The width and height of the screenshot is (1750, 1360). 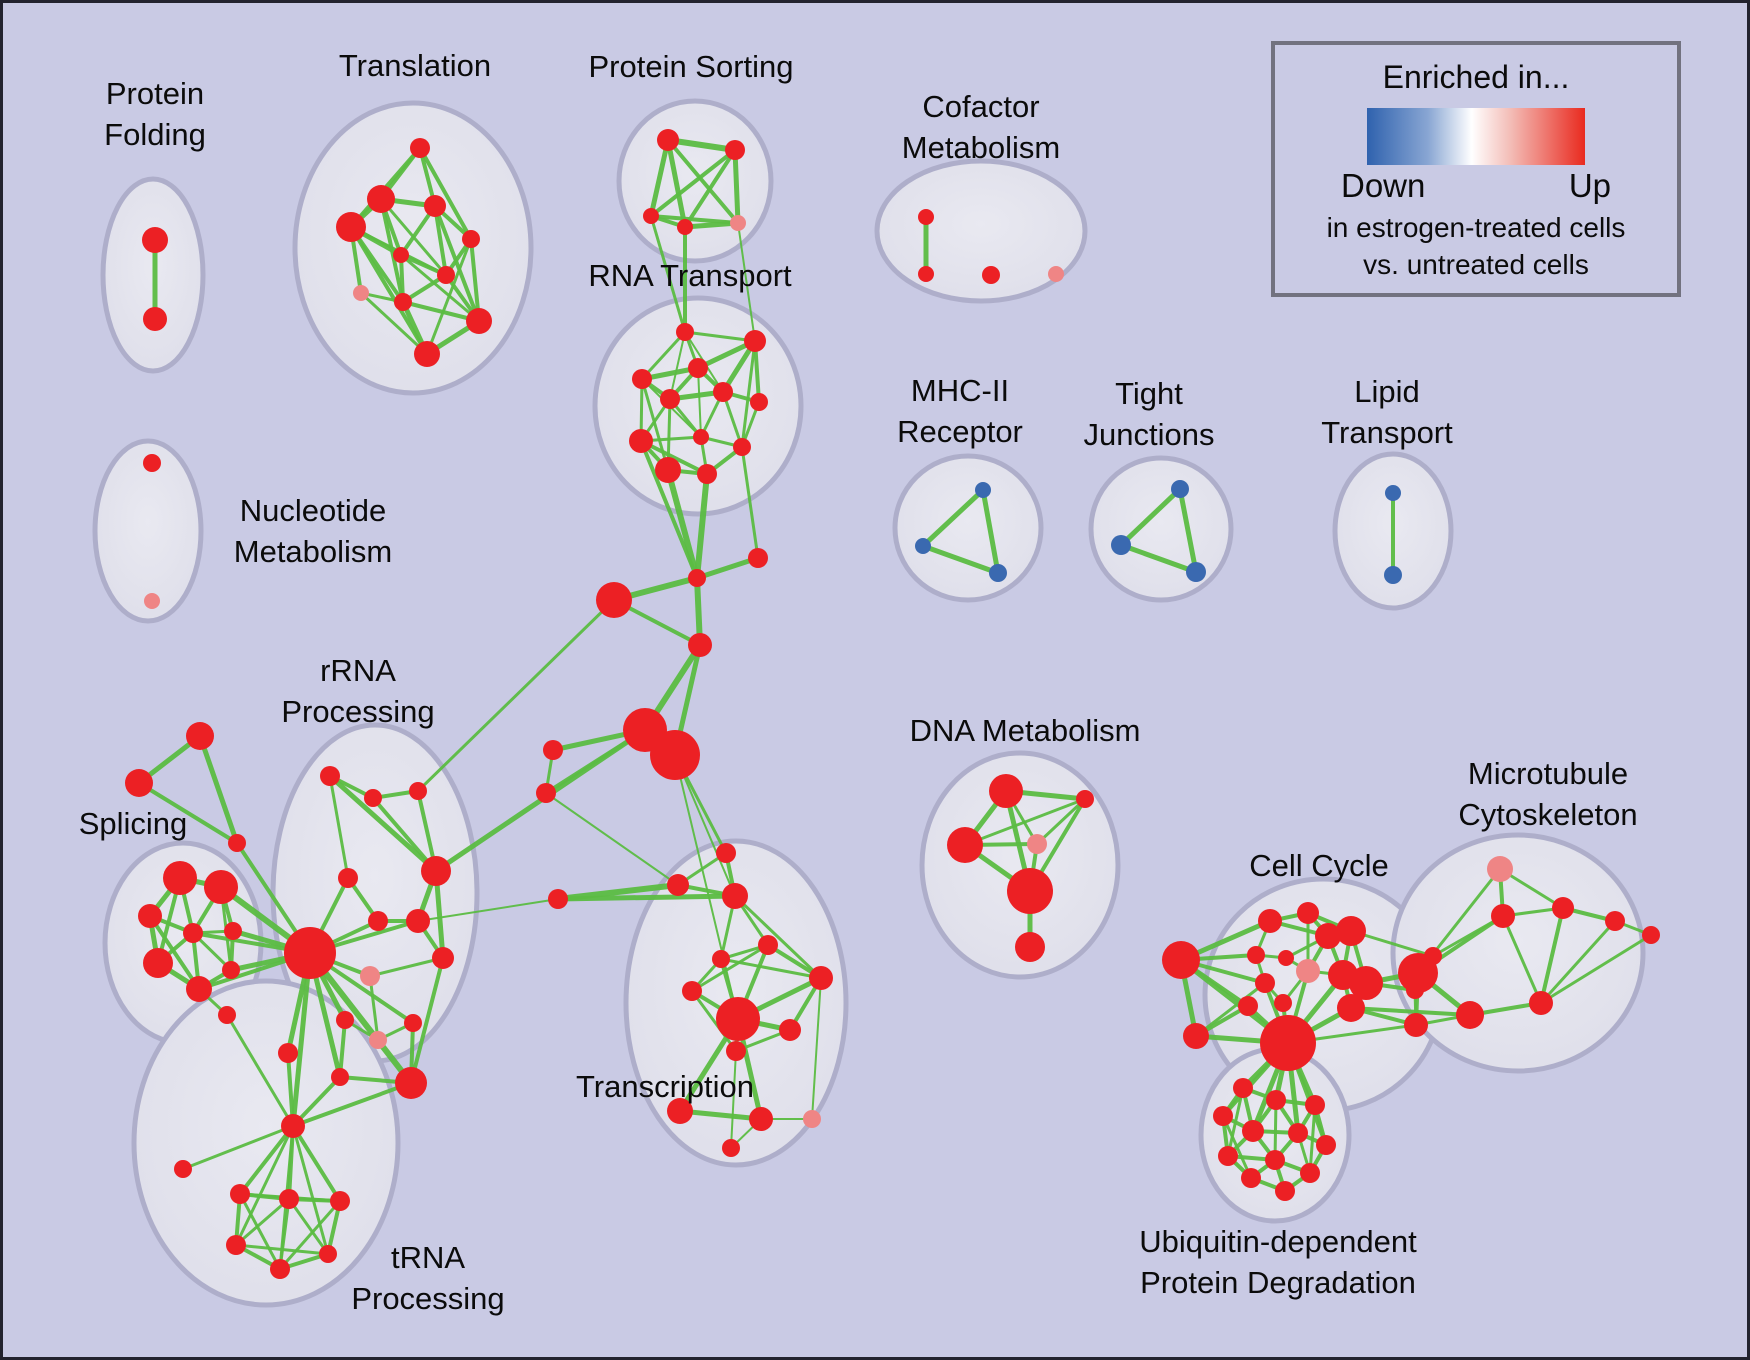 What do you see at coordinates (152, 463) in the screenshot?
I see `node-NM1` at bounding box center [152, 463].